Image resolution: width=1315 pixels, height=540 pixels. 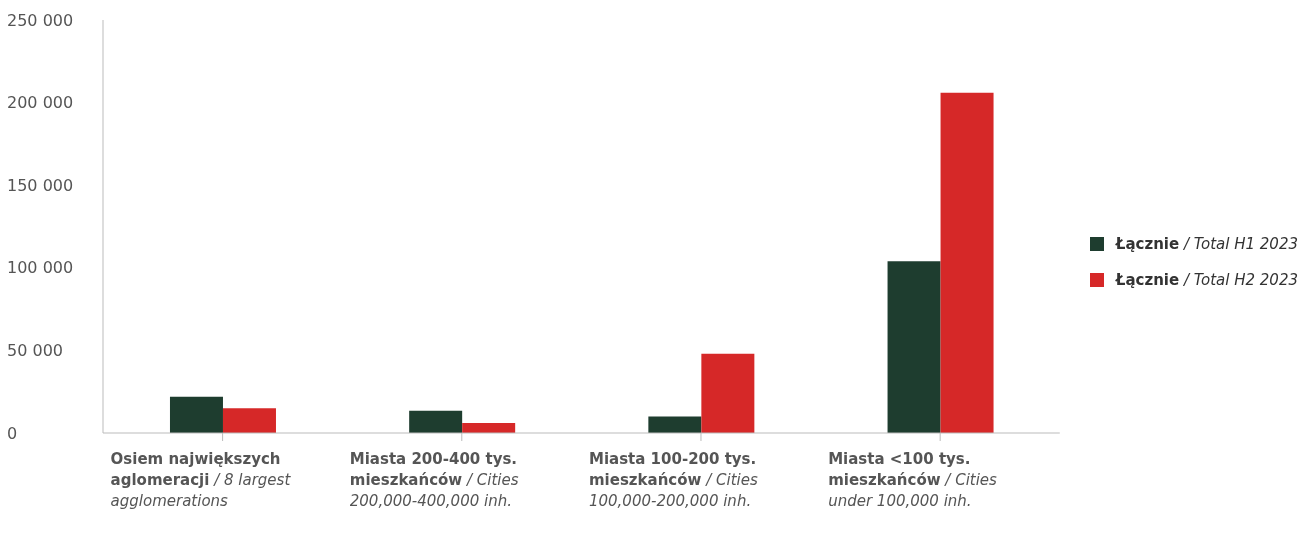 I want to click on legend-label: Łącznie / Total H2 2023, so click(x=1206, y=279).